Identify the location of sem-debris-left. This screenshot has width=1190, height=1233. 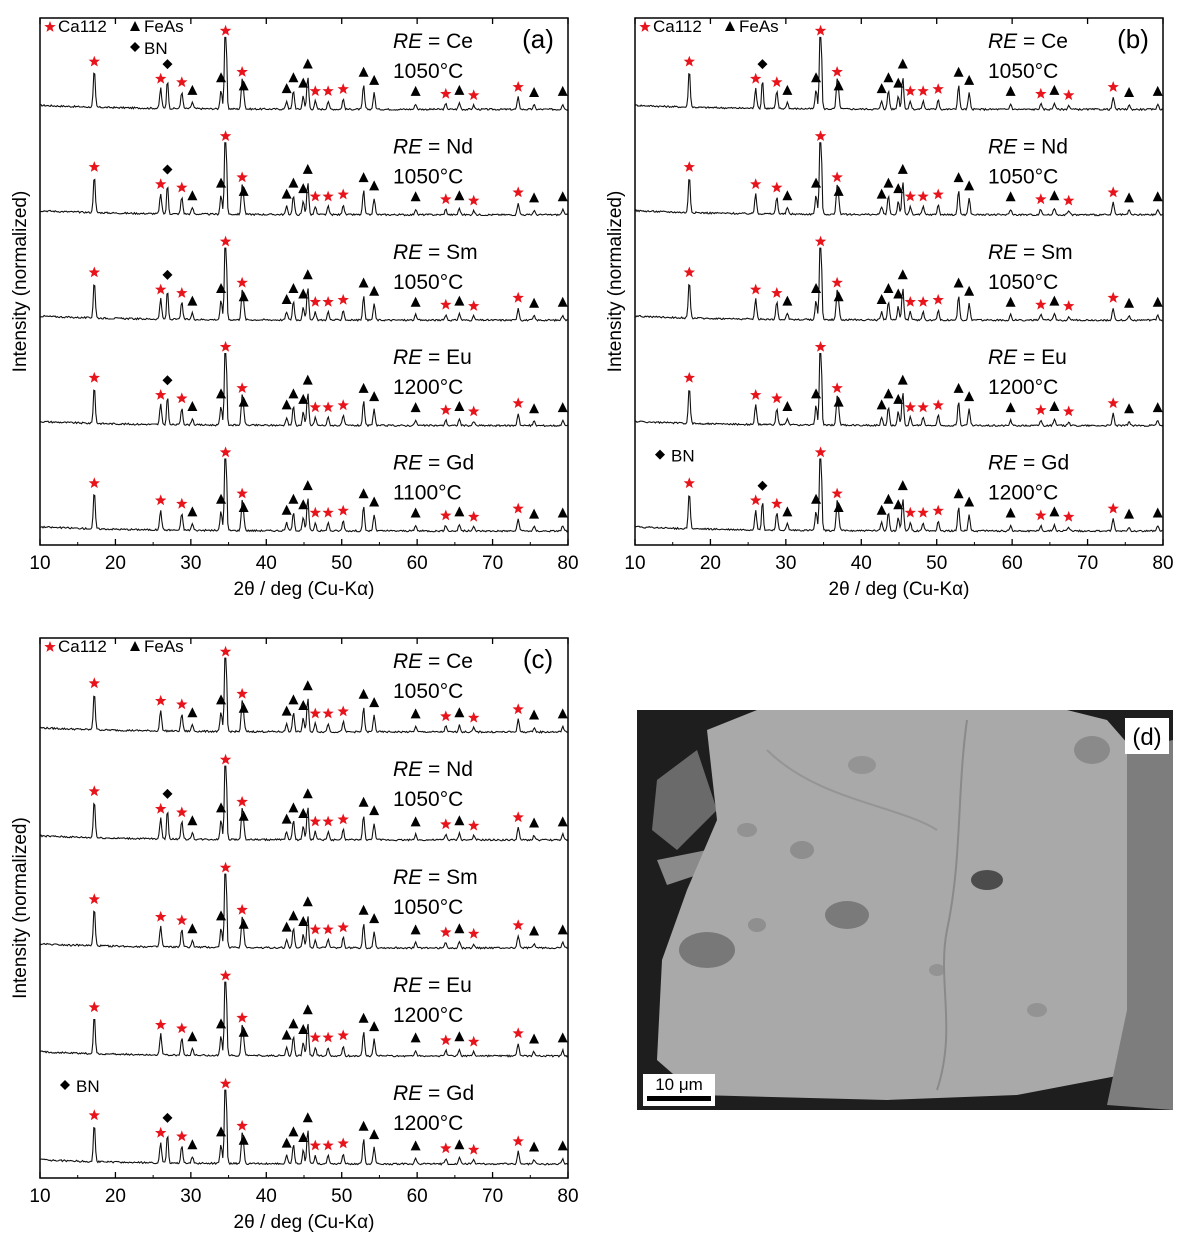
(684, 800).